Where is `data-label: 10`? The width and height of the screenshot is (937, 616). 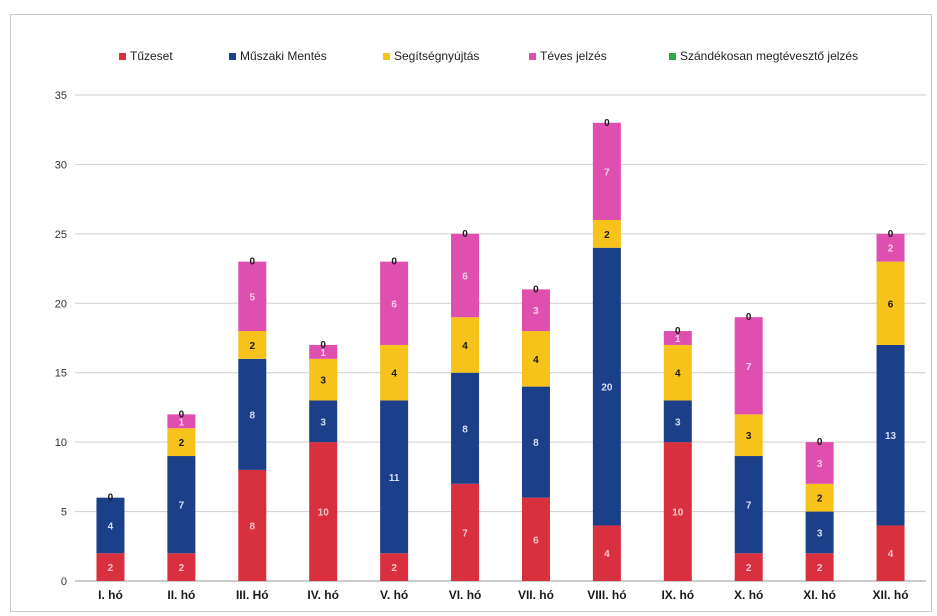
data-label: 10 is located at coordinates (324, 513).